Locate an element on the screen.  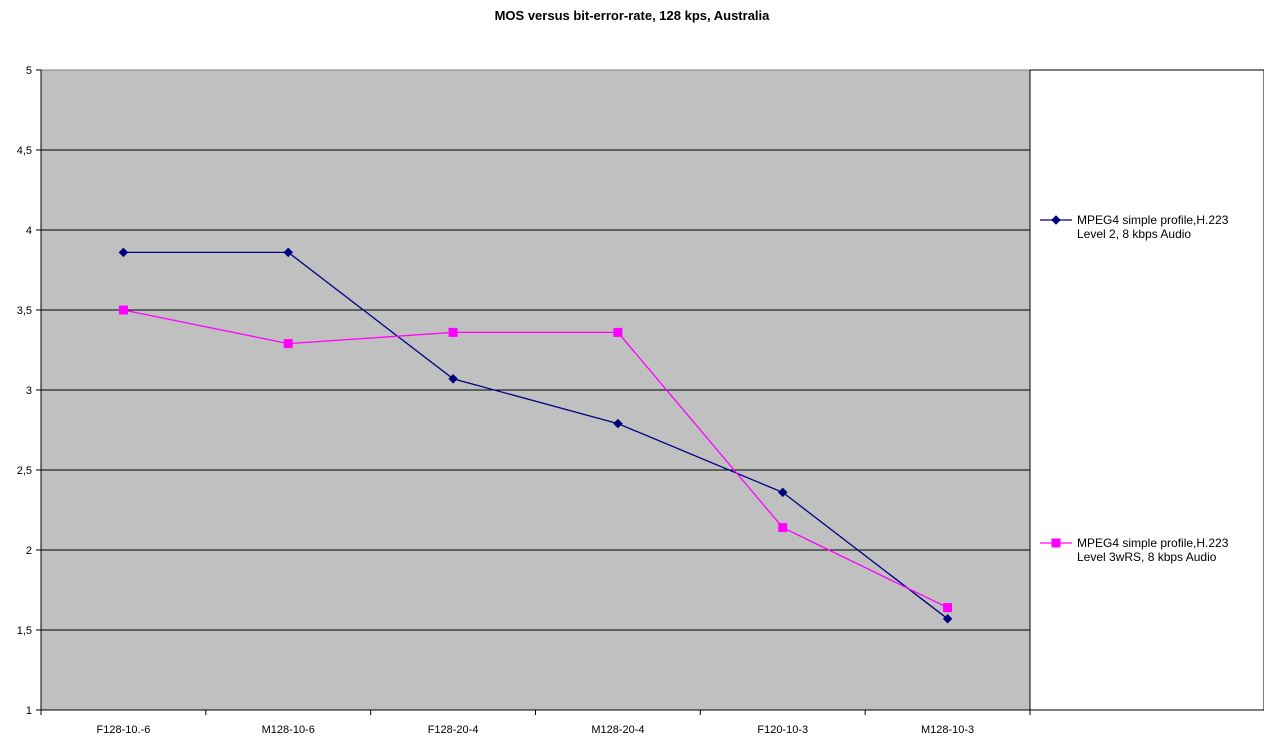
y-tick-label: 4,5 is located at coordinates (24, 151).